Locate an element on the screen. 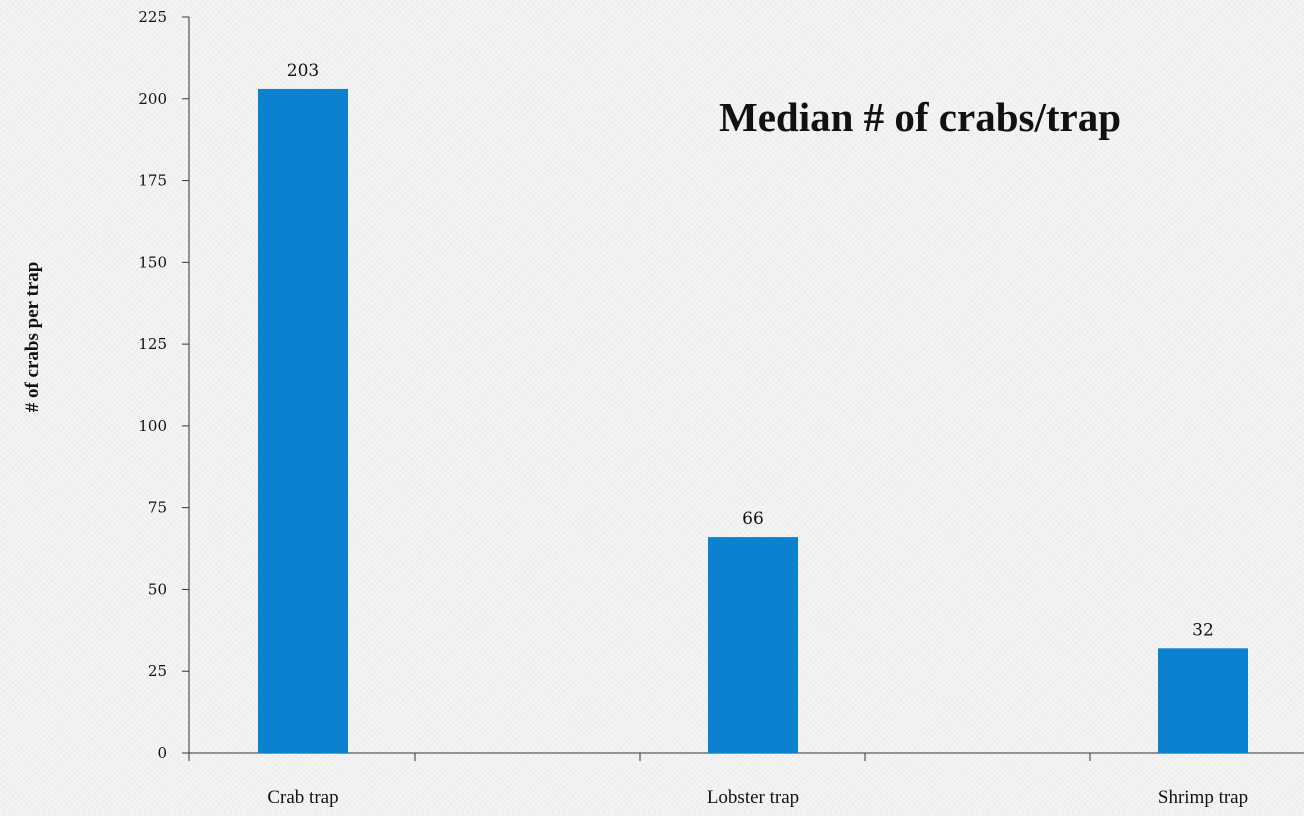 Image resolution: width=1304 pixels, height=816 pixels. x-category-label: Crab trap is located at coordinates (302, 797).